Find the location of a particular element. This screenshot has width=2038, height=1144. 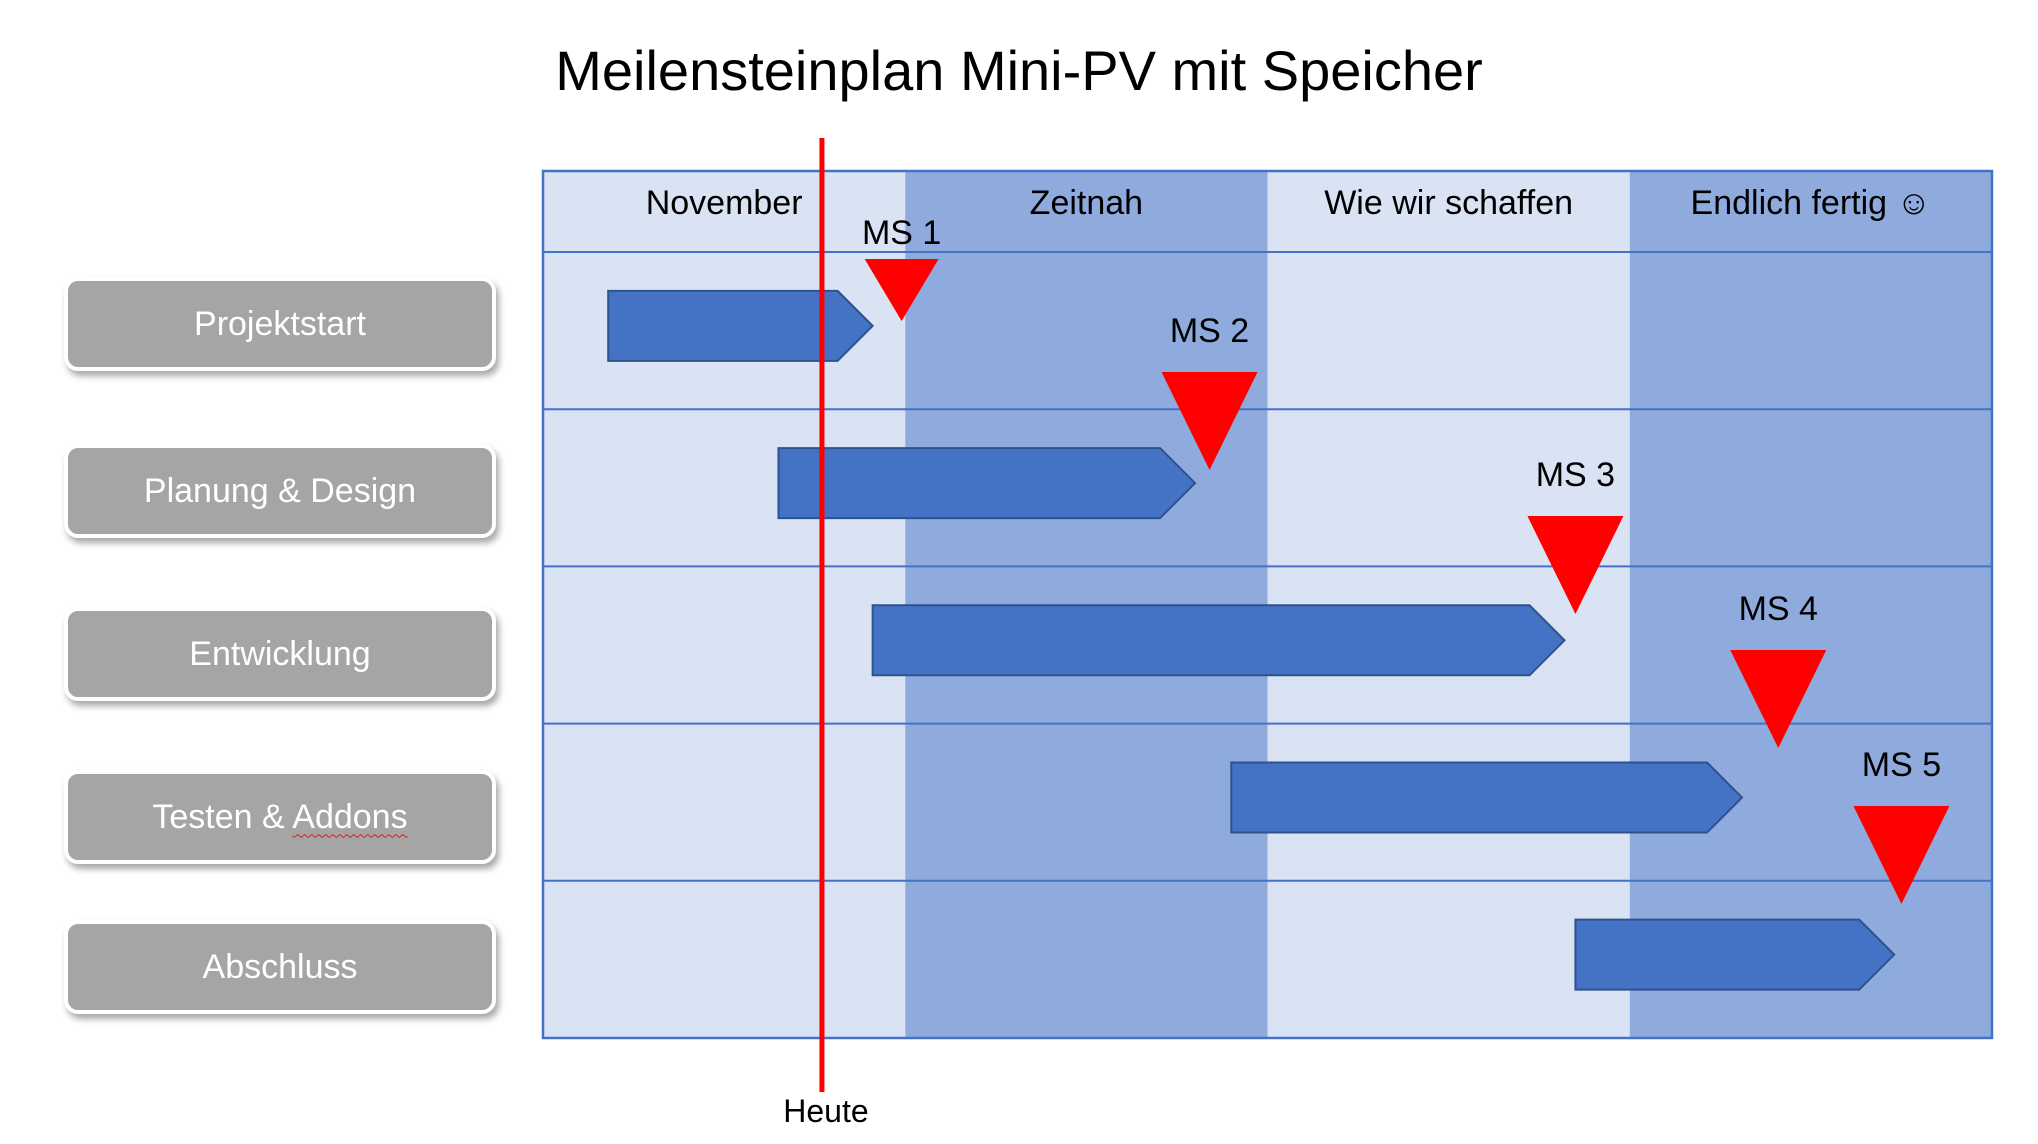

milestone-label-5: MS 5 is located at coordinates (1901, 765).